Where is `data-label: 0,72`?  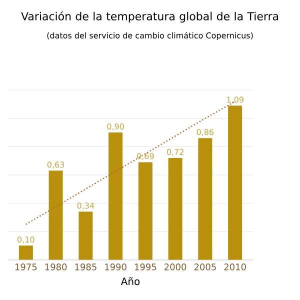
data-label: 0,72 is located at coordinates (175, 152).